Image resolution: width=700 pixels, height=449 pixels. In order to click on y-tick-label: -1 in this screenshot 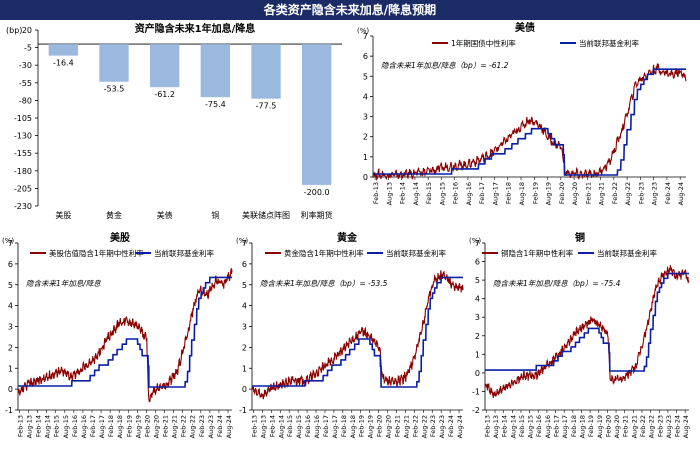, I will do `click(9, 410)`.